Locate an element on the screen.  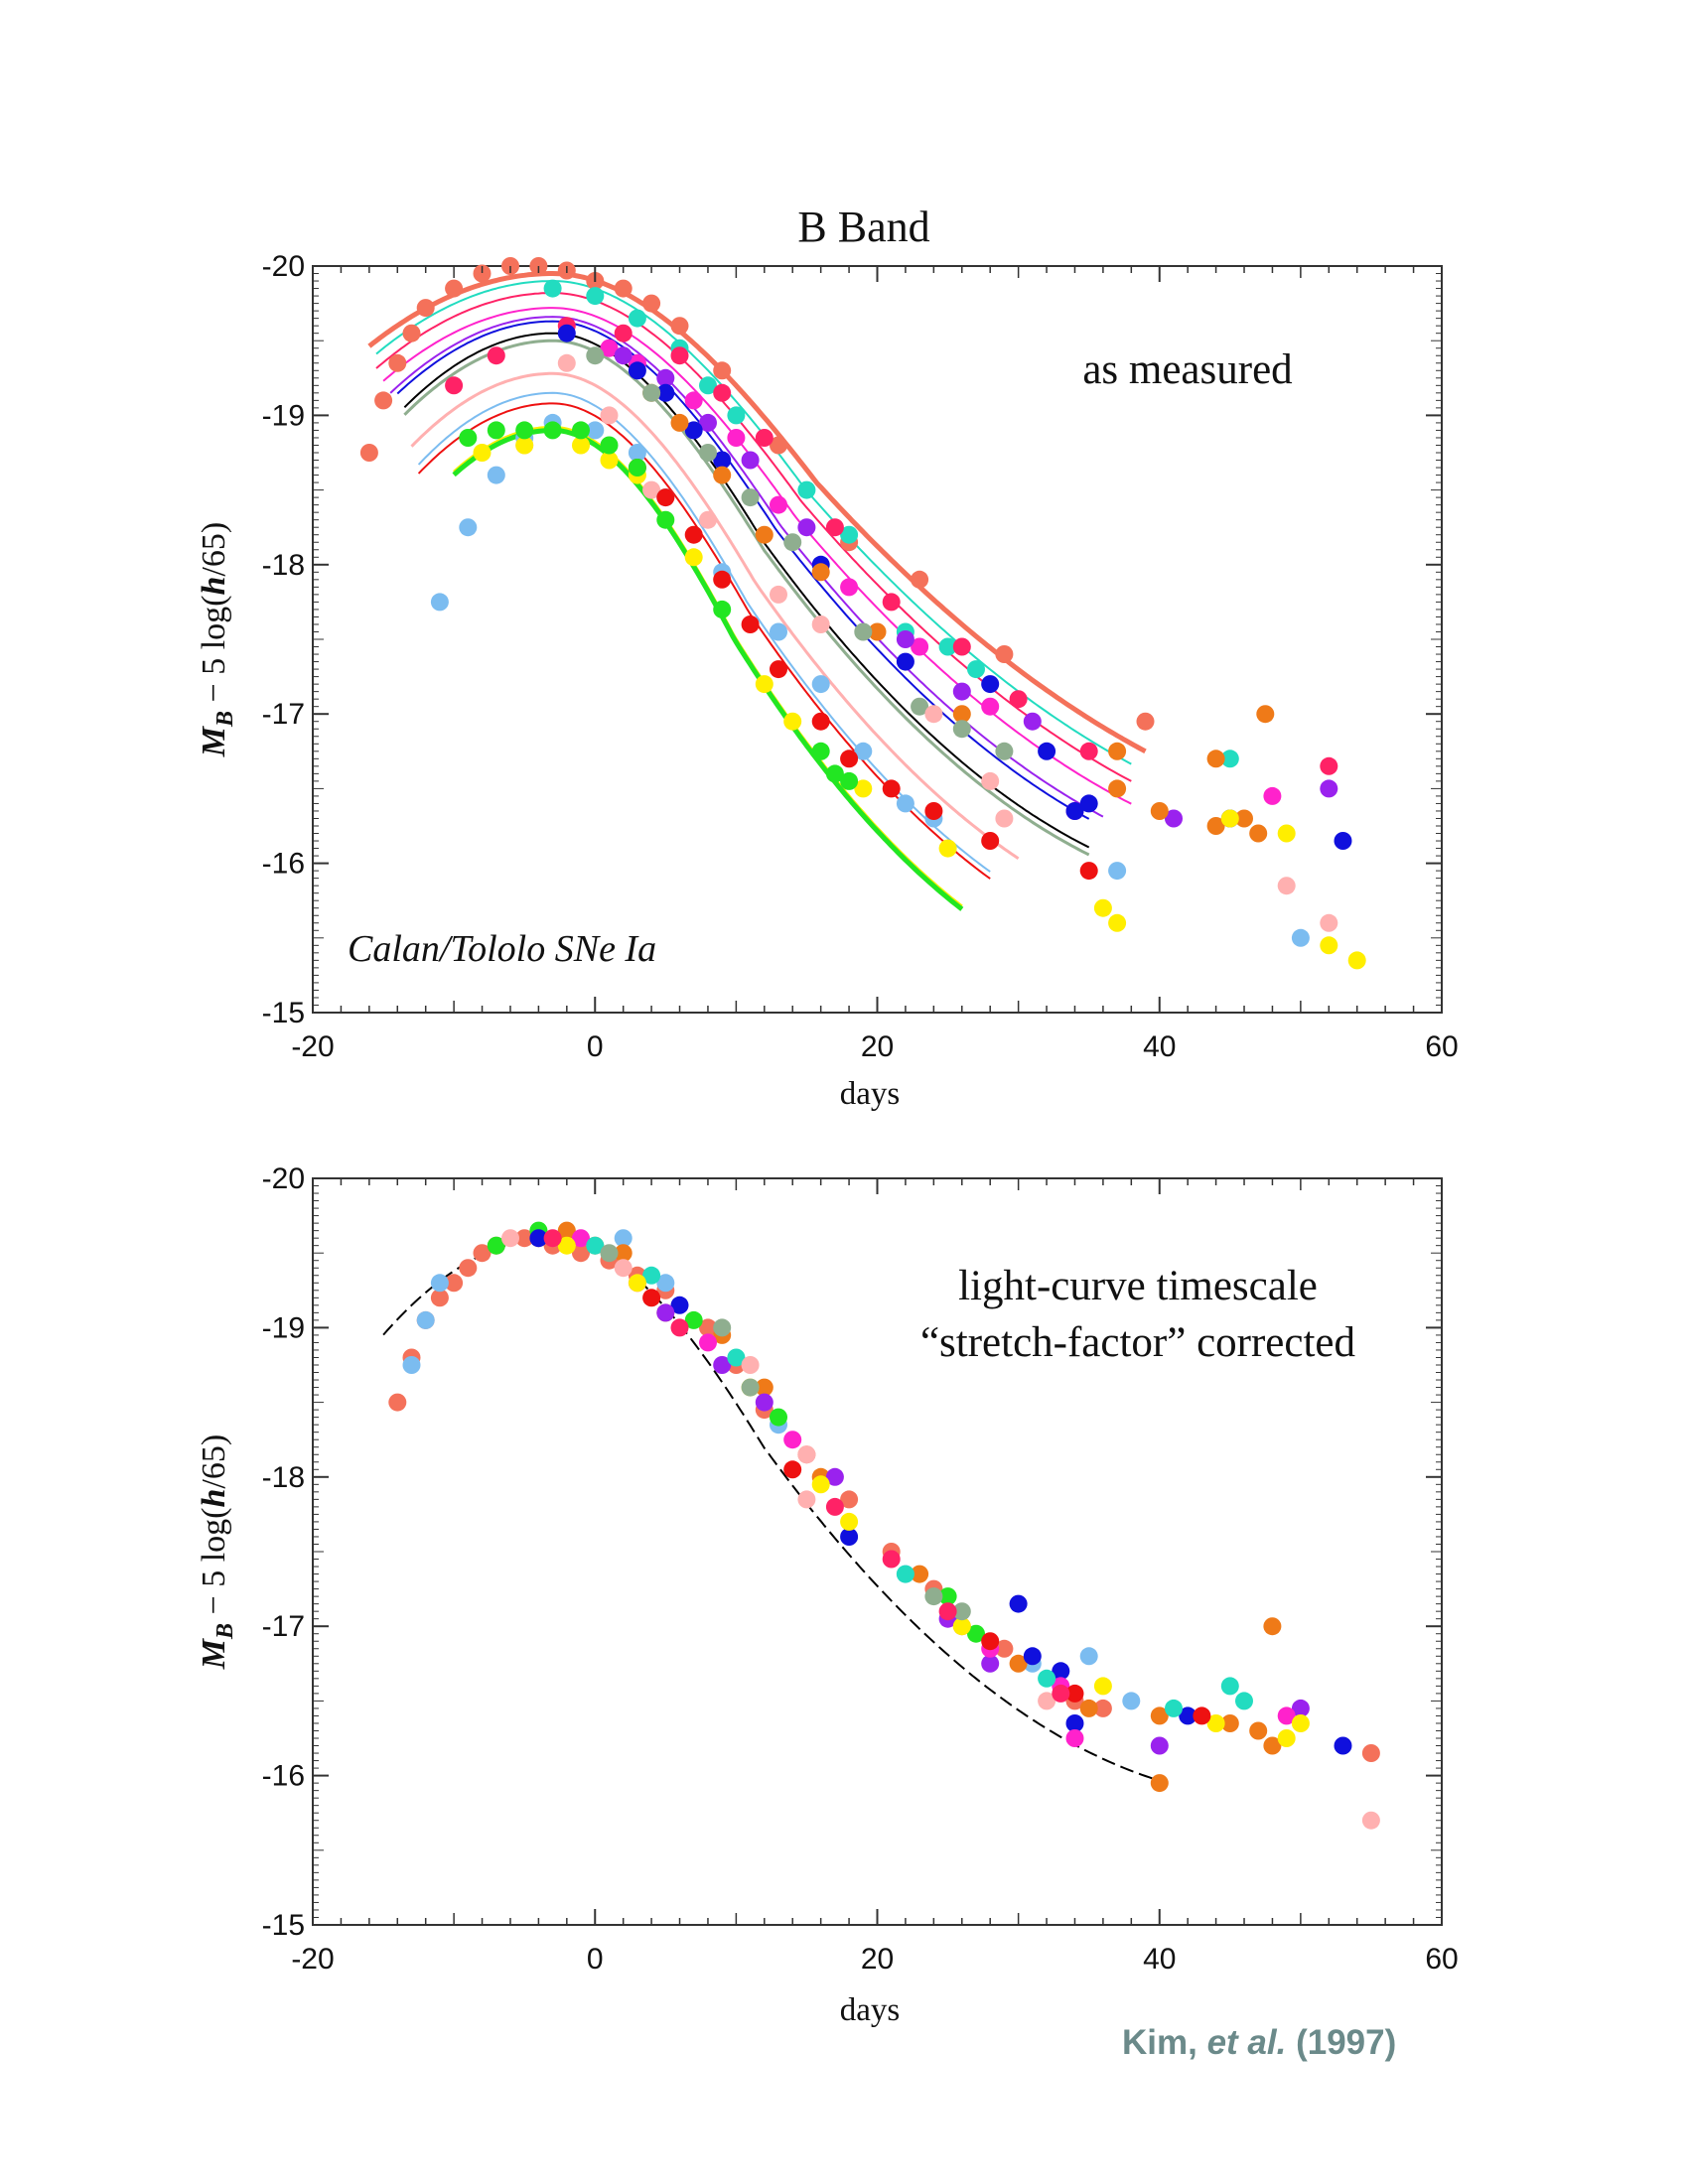
top-annotation-as-measured: as measured is located at coordinates (1187, 369).